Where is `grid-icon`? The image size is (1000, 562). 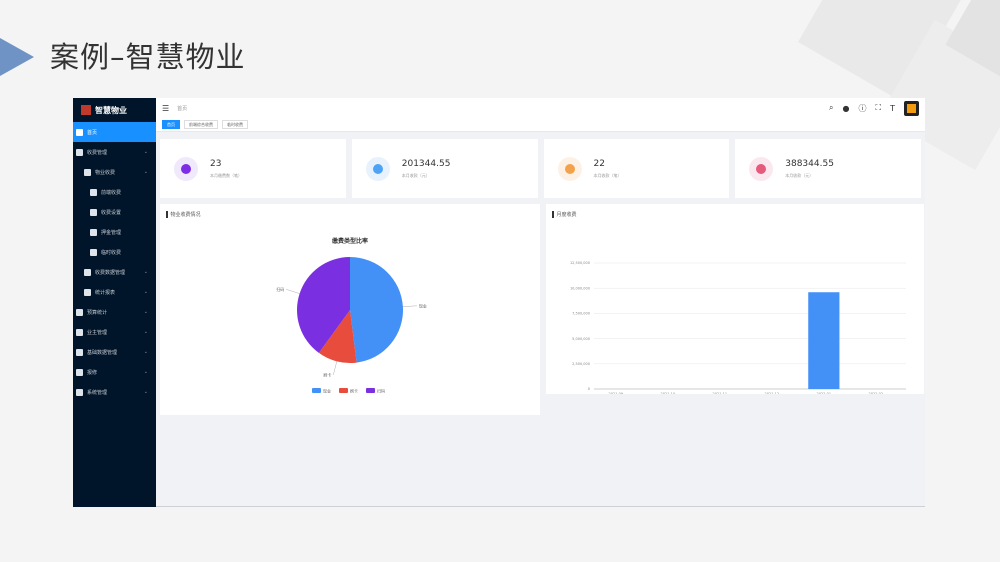 grid-icon is located at coordinates (87, 272).